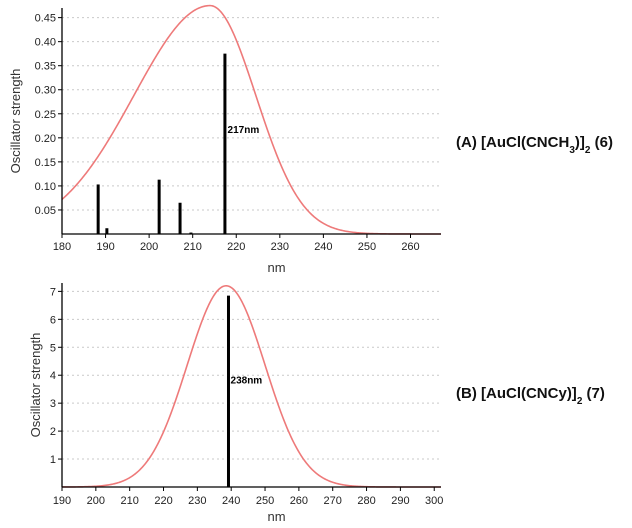  I want to click on peak-annotation: 238nm, so click(247, 381).